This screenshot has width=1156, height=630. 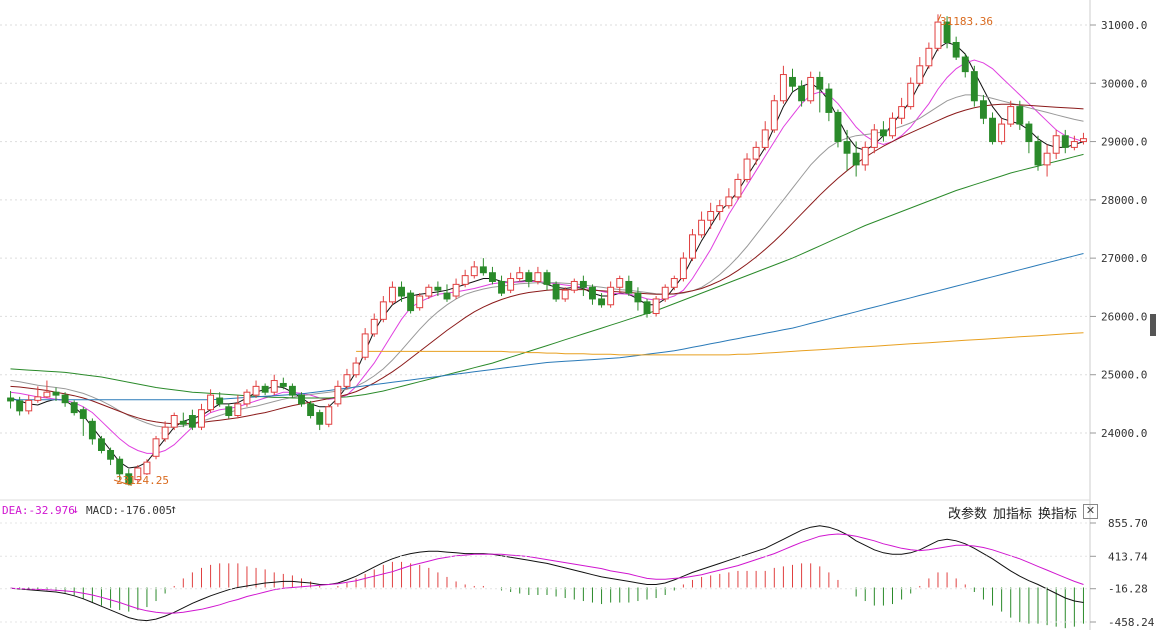 I want to click on price-tick-label: 29000.0, so click(x=1124, y=142).